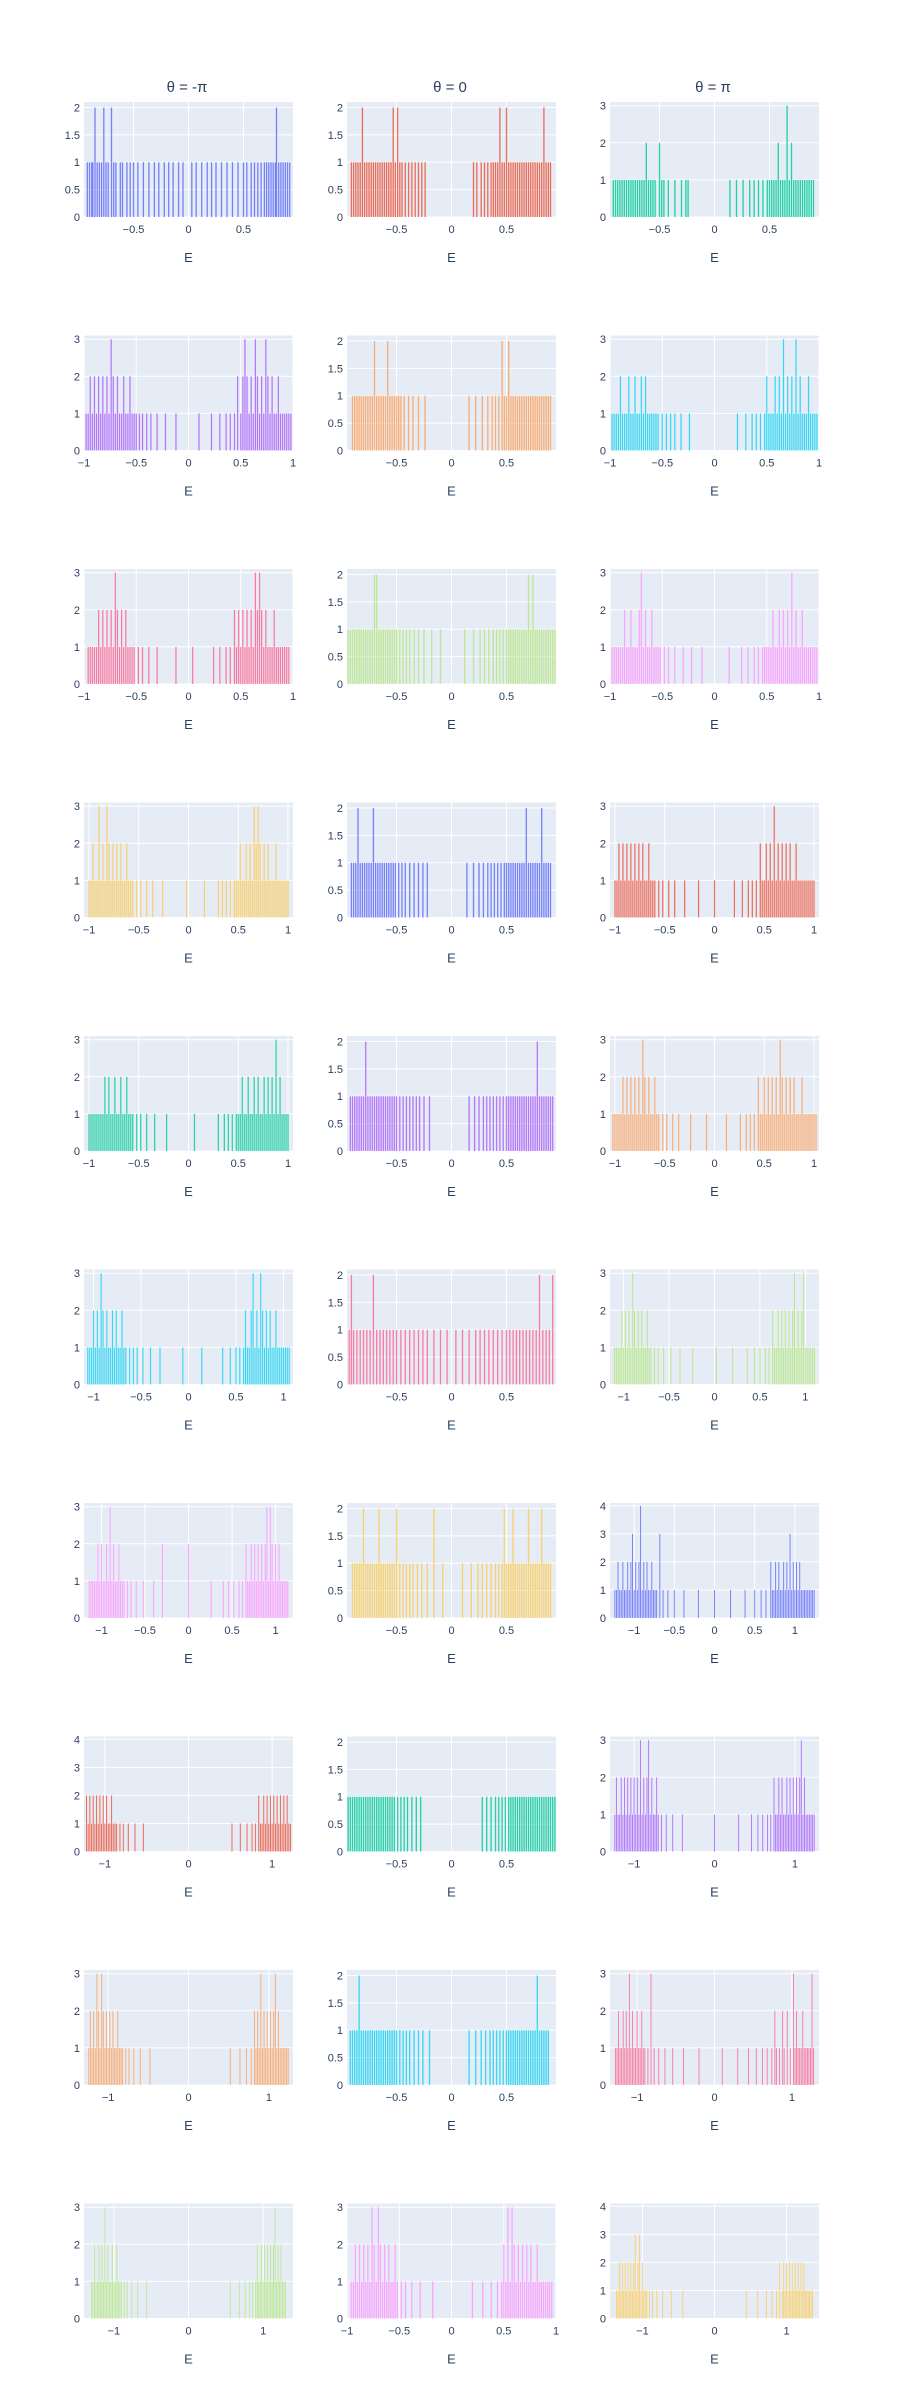 Image resolution: width=900 pixels, height=2400 pixels. What do you see at coordinates (77, 844) in the screenshot?
I see `y-tick-label: 2` at bounding box center [77, 844].